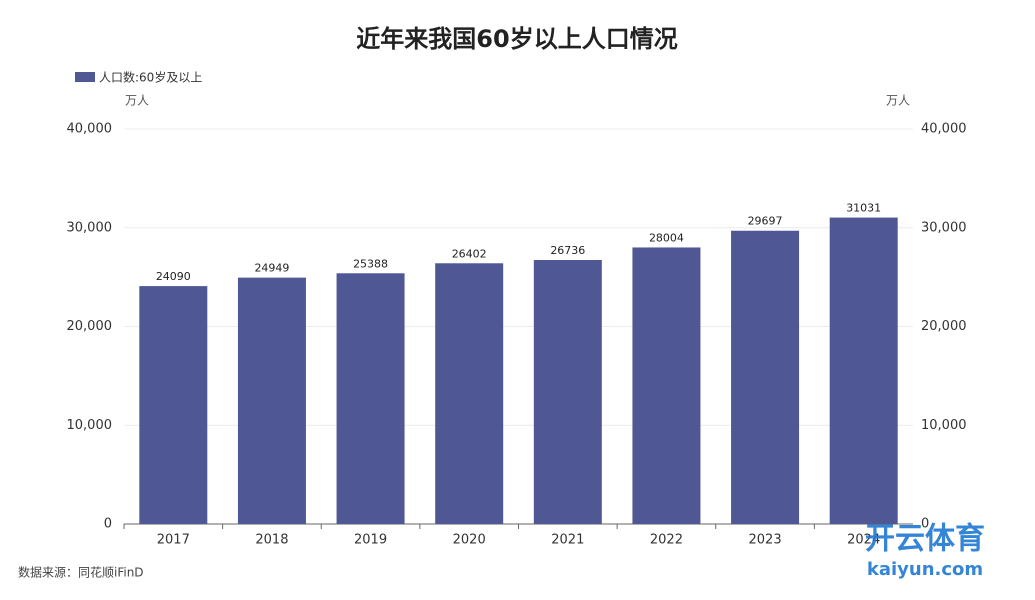  Describe the element at coordinates (765, 221) in the screenshot. I see `data-label: 29697` at that location.